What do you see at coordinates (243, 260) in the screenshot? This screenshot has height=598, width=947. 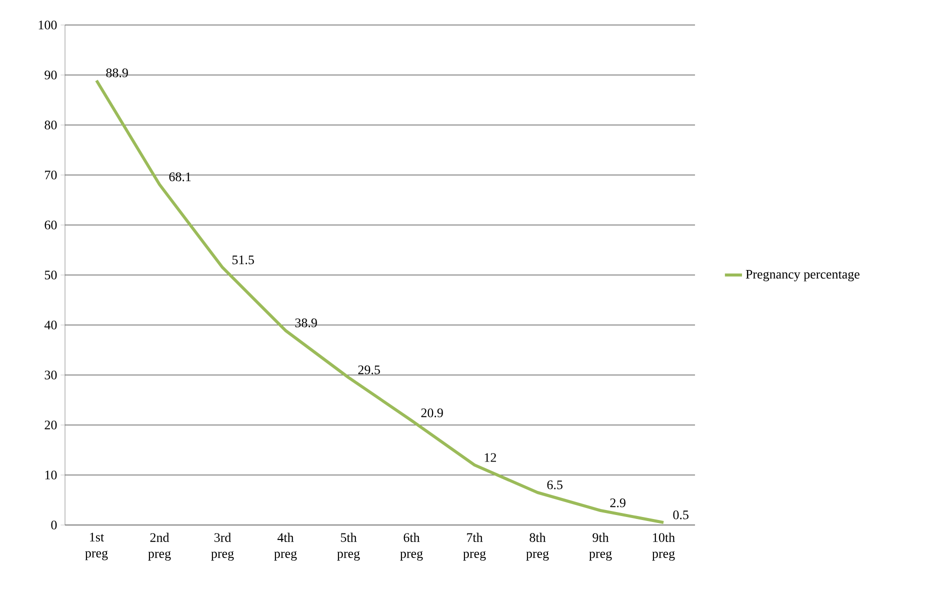 I see `data-label: 51.5` at bounding box center [243, 260].